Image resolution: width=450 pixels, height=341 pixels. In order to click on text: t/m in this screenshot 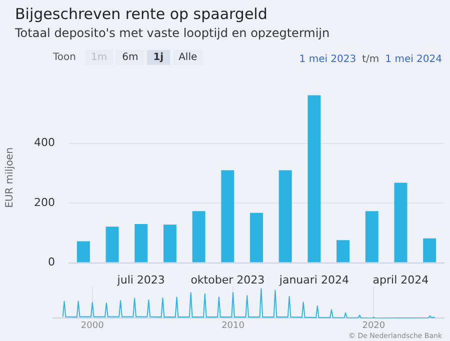, I will do `click(371, 59)`.